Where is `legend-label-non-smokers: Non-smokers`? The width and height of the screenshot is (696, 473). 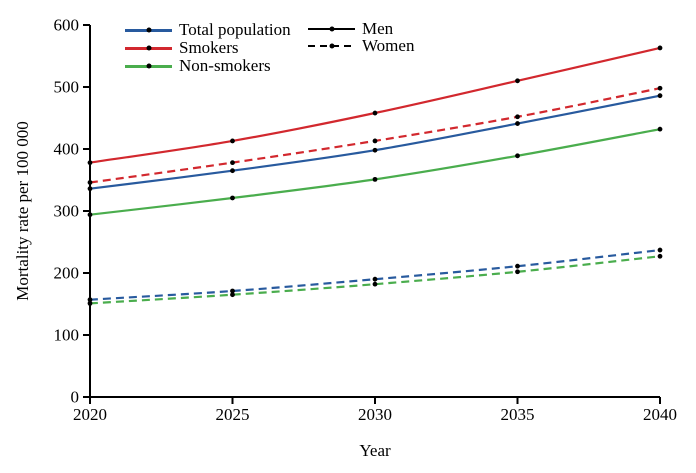
legend-label-non-smokers: Non-smokers is located at coordinates (225, 65).